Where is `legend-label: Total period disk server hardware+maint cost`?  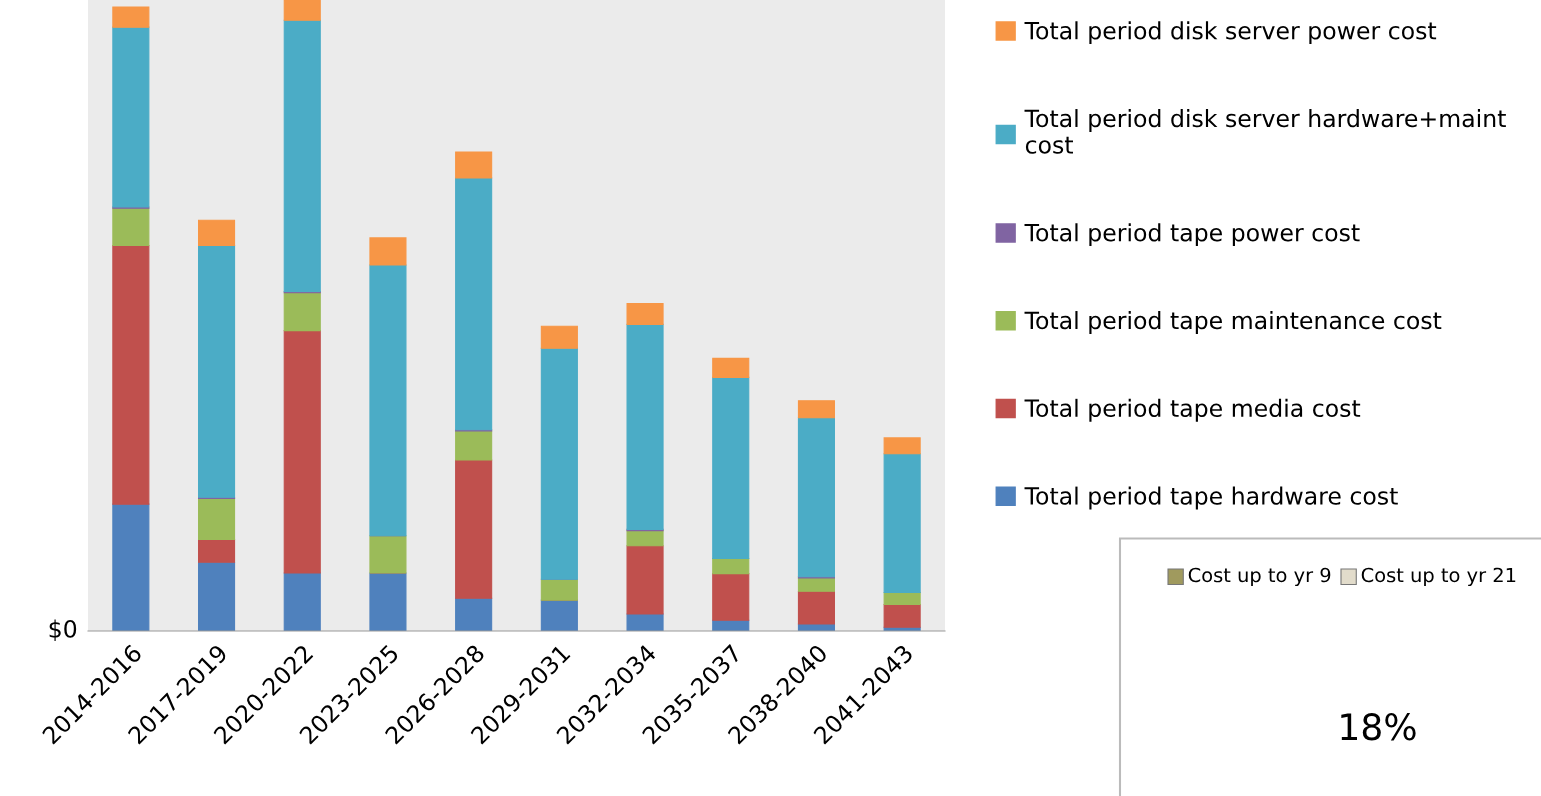 legend-label: Total period disk server hardware+maint cost is located at coordinates (1265, 131).